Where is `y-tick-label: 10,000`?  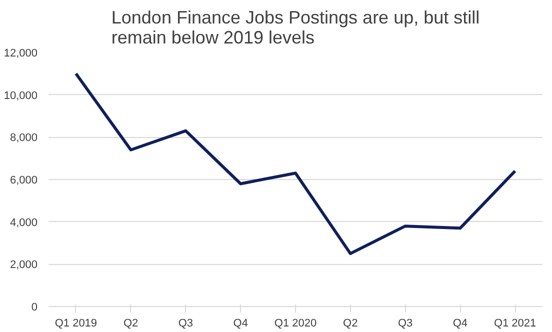
y-tick-label: 10,000 is located at coordinates (21, 96).